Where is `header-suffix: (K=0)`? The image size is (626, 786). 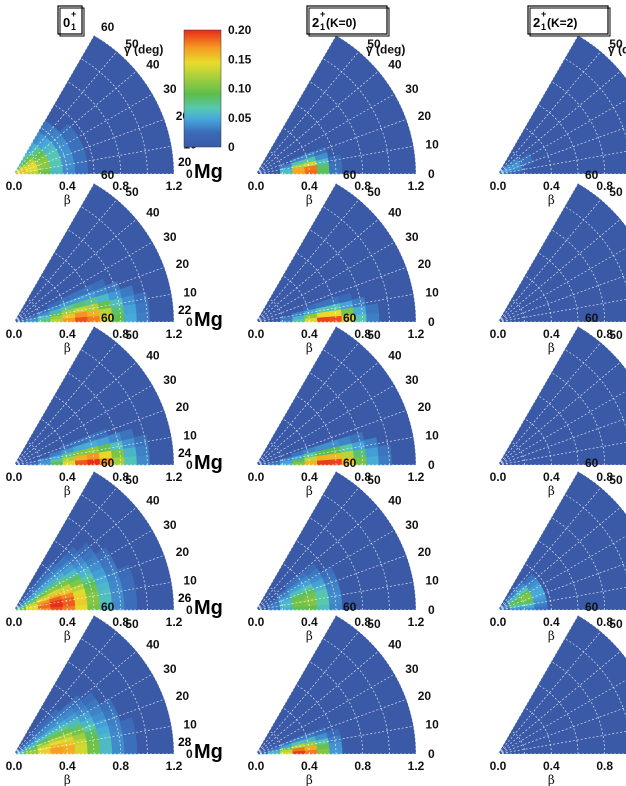
header-suffix: (K=0) is located at coordinates (341, 23).